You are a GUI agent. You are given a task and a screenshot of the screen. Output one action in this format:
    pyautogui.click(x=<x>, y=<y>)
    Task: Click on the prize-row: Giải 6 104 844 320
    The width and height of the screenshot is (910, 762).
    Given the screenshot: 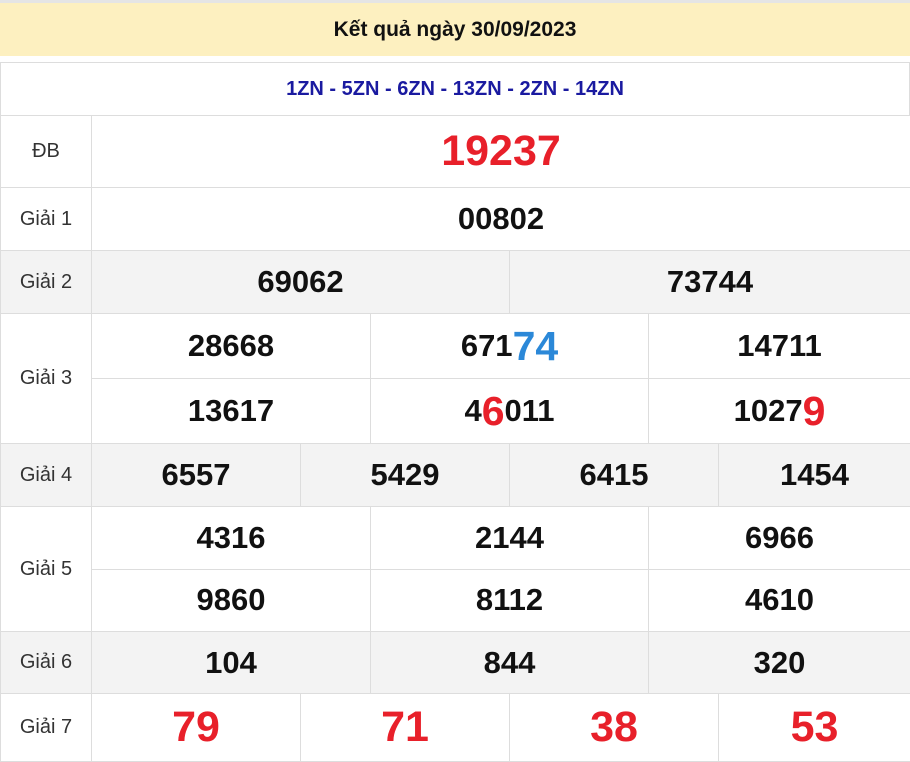 What is the action you would take?
    pyautogui.click(x=455, y=663)
    